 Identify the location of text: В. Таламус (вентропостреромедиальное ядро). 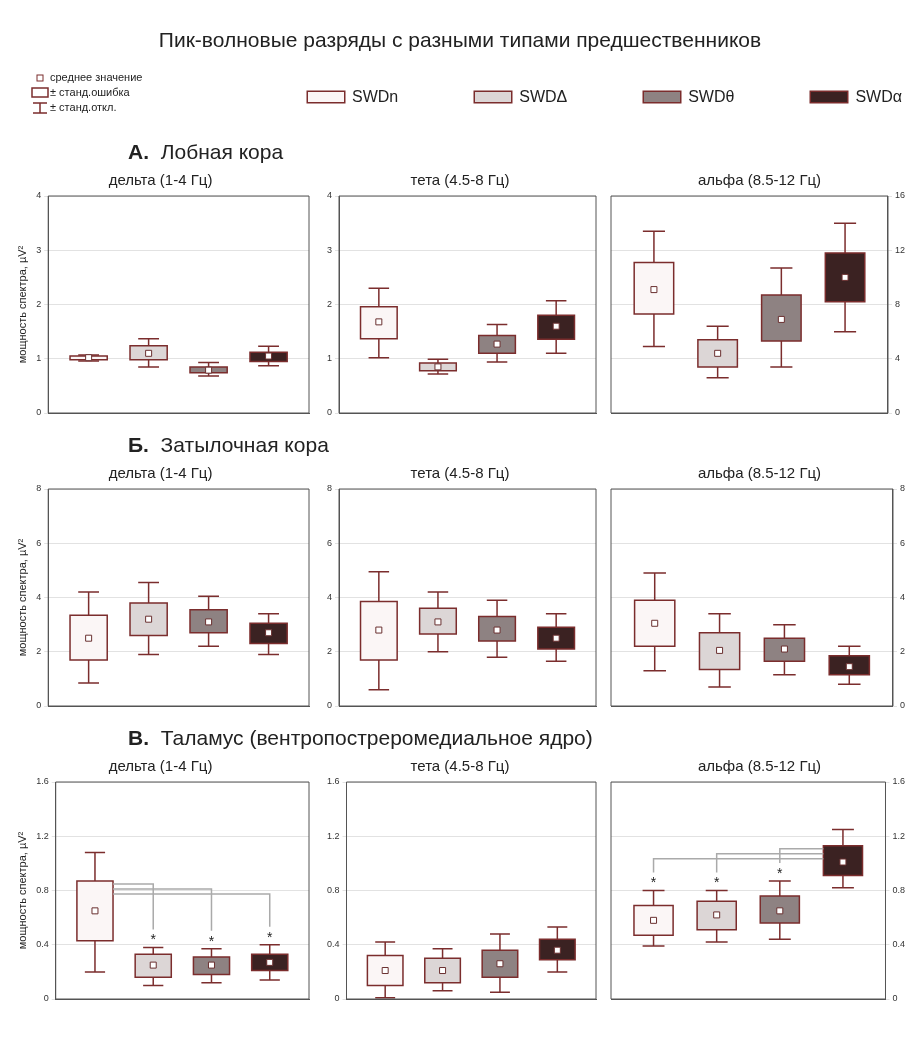
(360, 737).